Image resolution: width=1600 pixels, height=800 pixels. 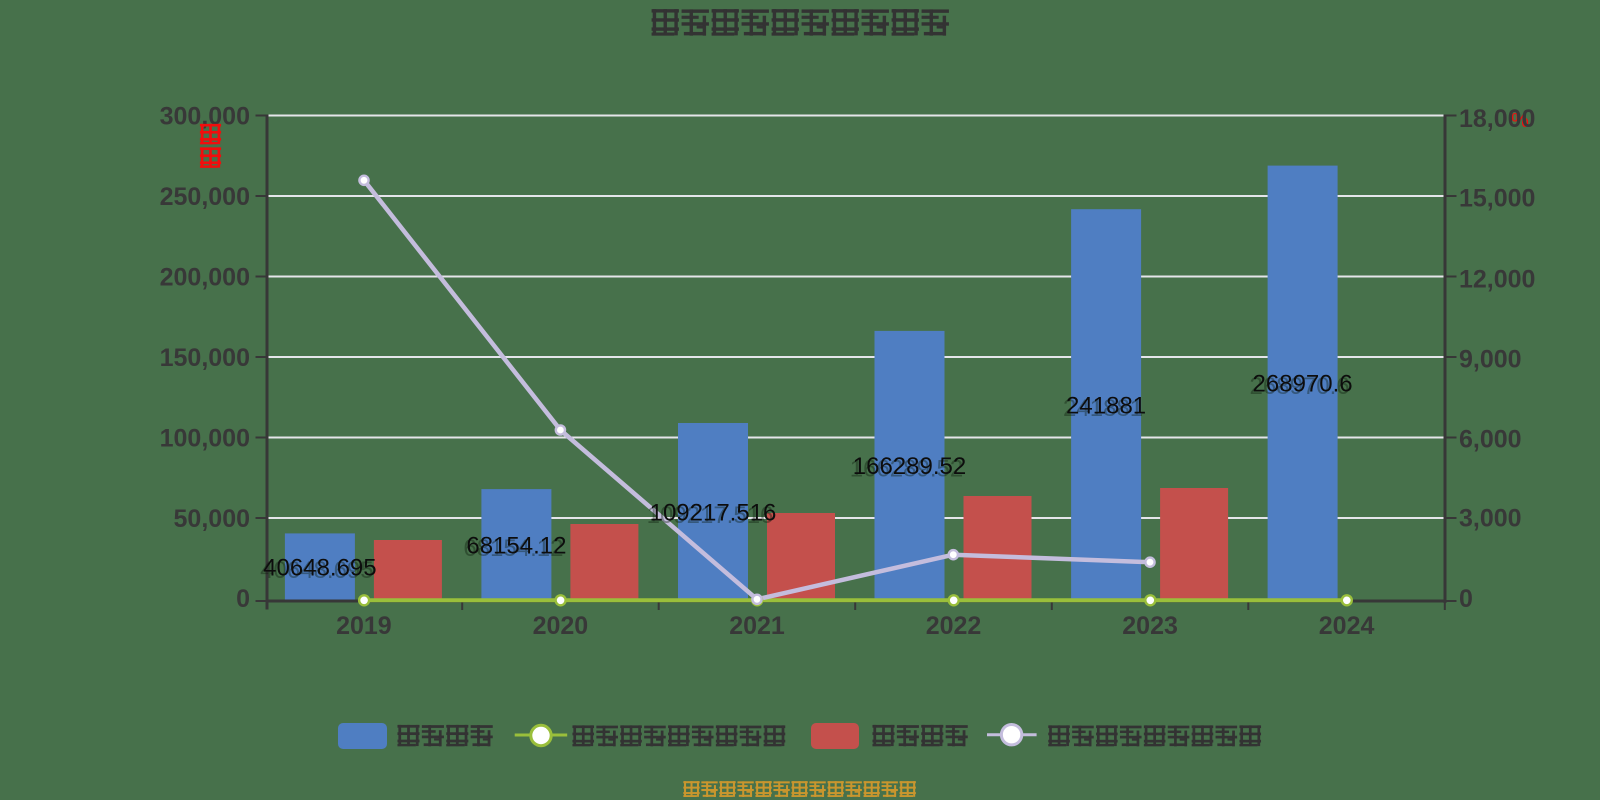 I want to click on svg-text: 150,000, so click(x=205, y=358).